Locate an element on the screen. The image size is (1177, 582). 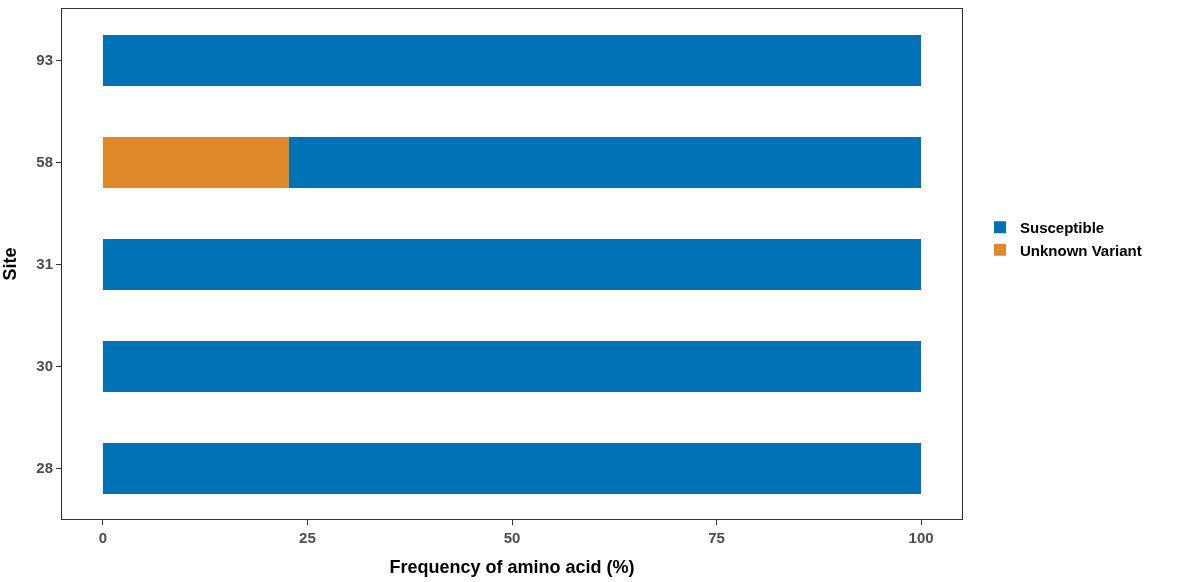
x-tick-label: 75 is located at coordinates (716, 537).